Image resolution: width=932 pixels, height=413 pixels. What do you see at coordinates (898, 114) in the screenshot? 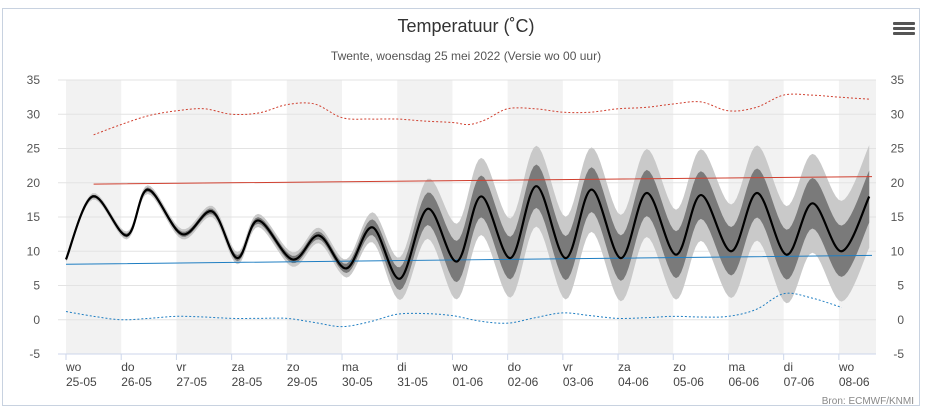
I see `y-tick-label-right: 30` at bounding box center [898, 114].